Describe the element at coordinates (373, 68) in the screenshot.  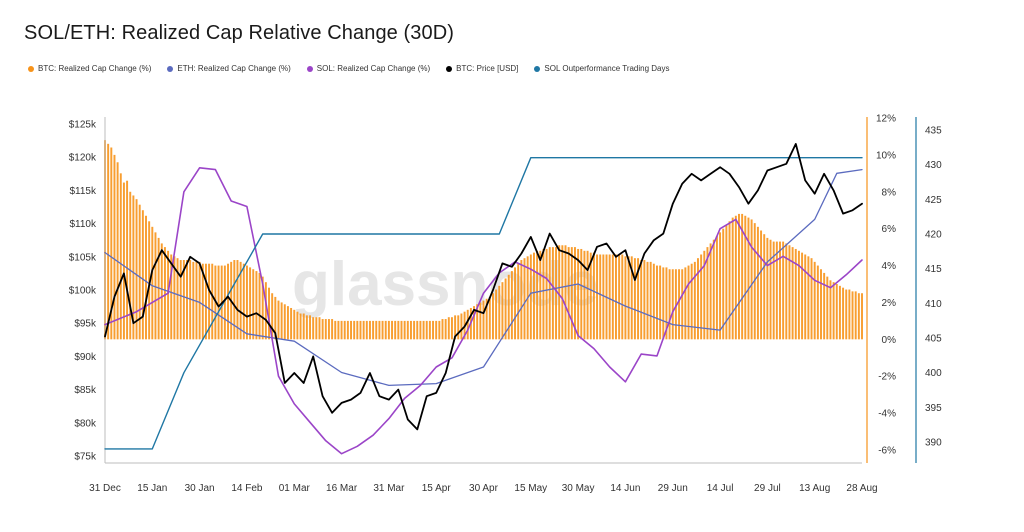
I see `legend-label: SOL: Realized Cap Change (%)` at that location.